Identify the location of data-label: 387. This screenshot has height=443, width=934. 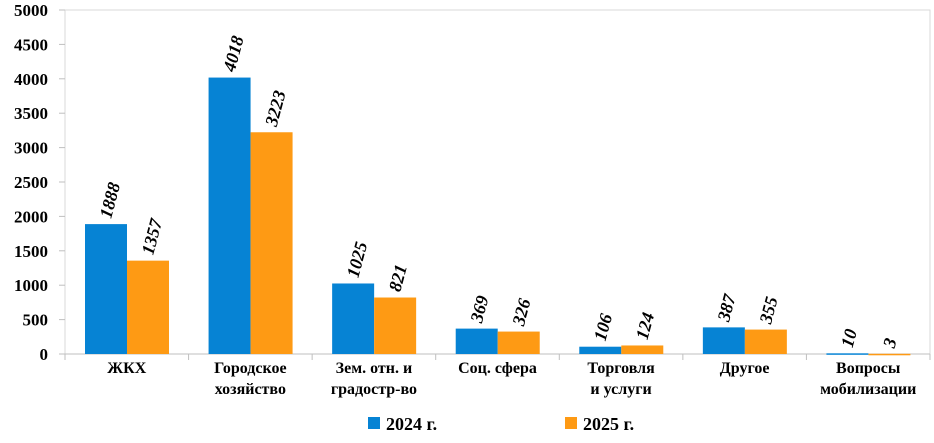
(726, 307).